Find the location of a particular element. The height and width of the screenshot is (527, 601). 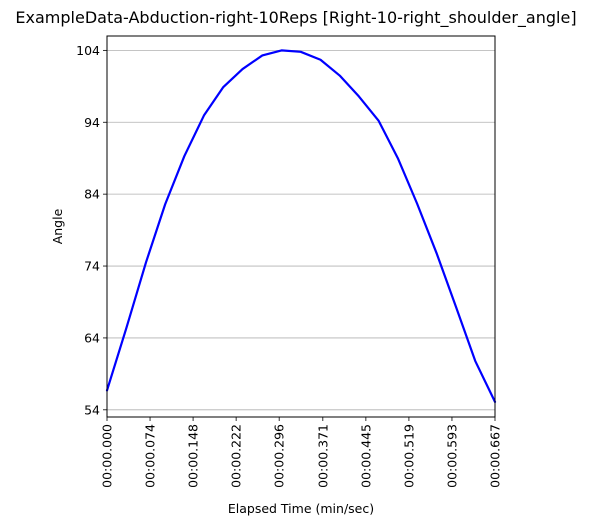

y-tick-label: 84 is located at coordinates (92, 194).